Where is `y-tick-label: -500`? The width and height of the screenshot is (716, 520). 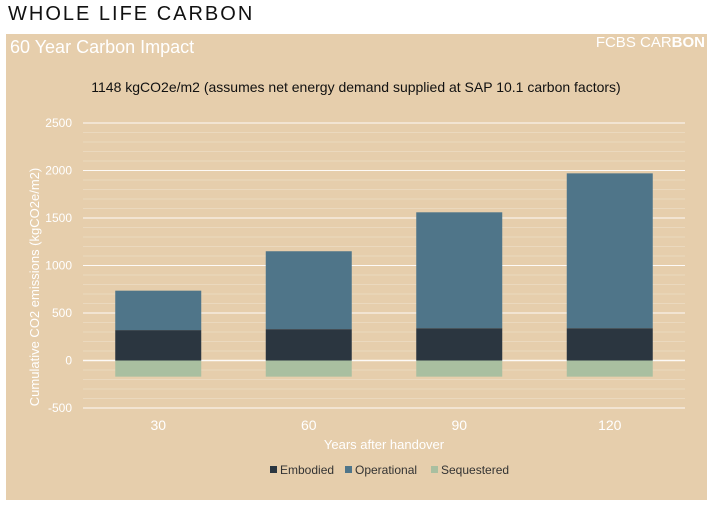 y-tick-label: -500 is located at coordinates (60, 408).